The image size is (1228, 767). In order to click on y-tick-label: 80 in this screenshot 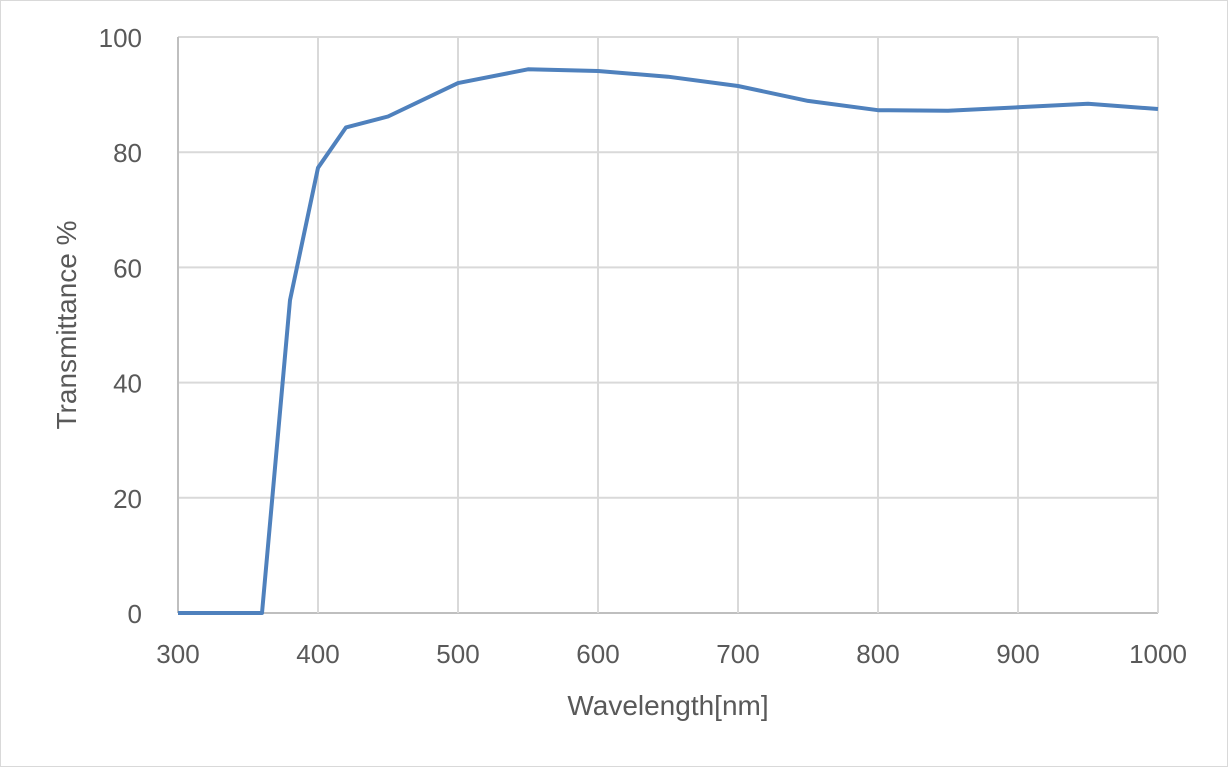, I will do `click(127, 153)`.